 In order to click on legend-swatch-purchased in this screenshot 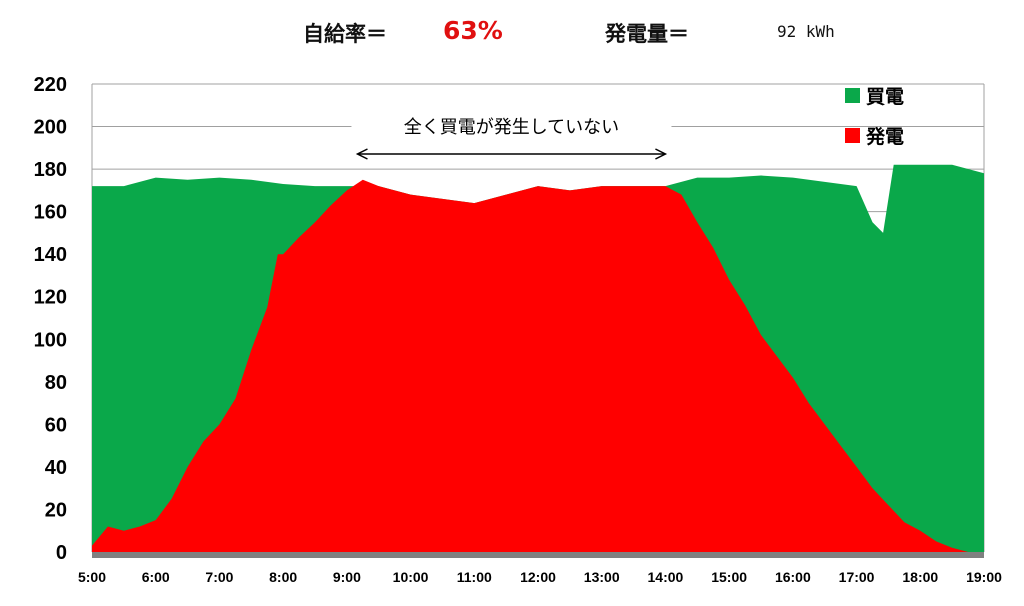, I will do `click(852, 95)`.